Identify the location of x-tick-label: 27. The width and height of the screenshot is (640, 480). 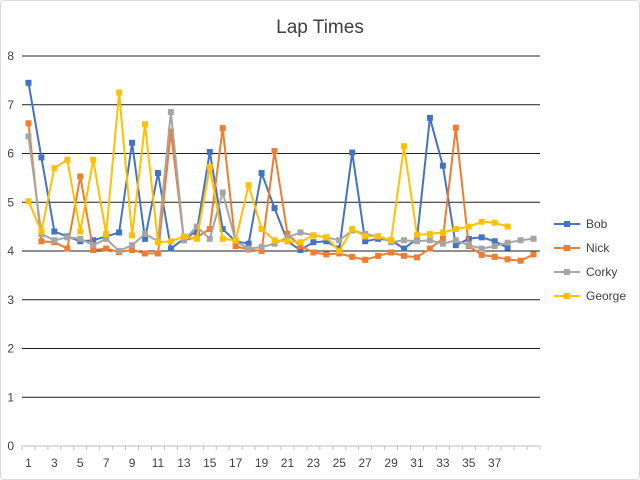
(365, 463).